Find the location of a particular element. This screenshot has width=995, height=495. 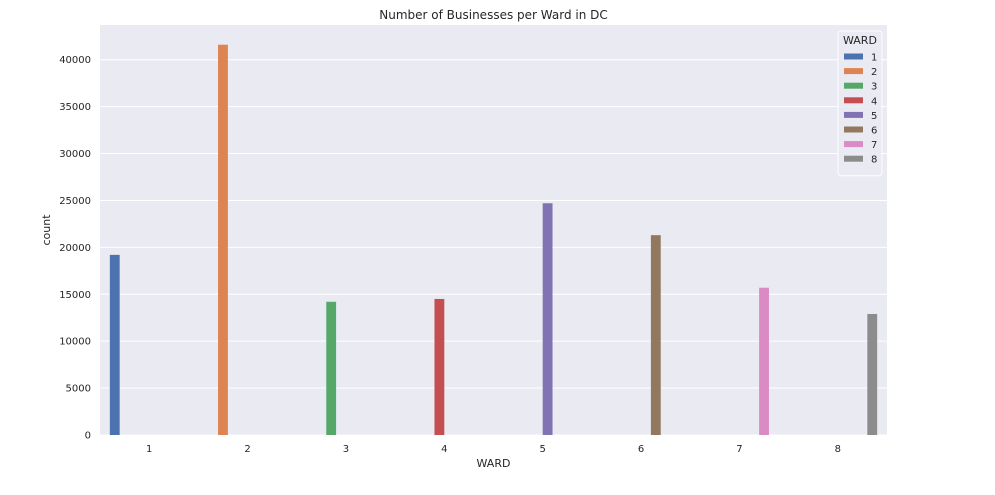

x-tick-label: 6 is located at coordinates (641, 449).